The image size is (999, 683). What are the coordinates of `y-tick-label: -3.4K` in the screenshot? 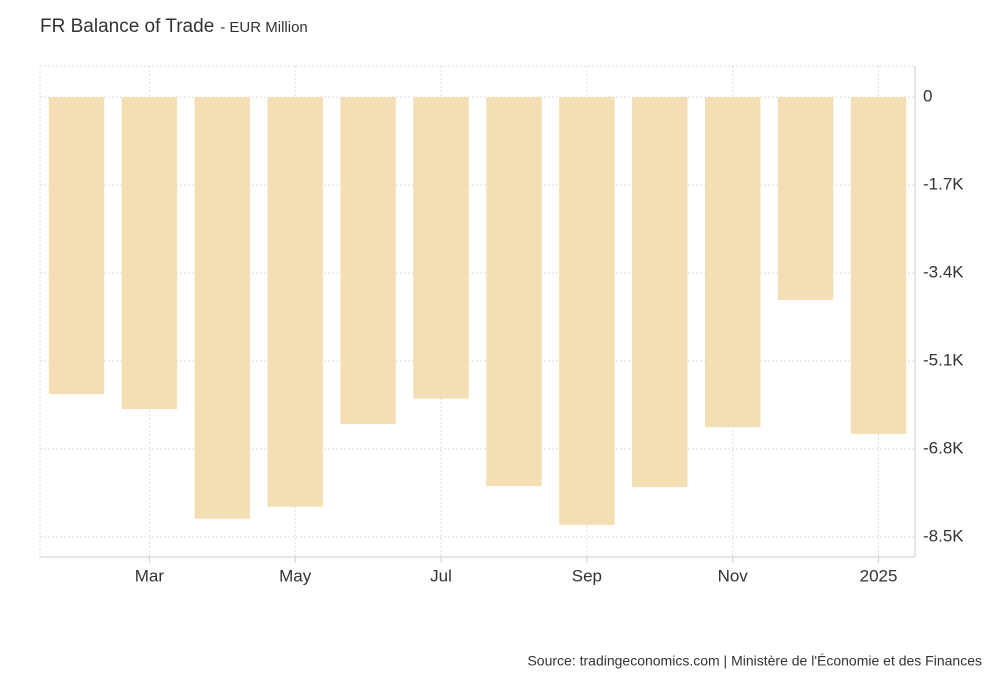 It's located at (943, 271).